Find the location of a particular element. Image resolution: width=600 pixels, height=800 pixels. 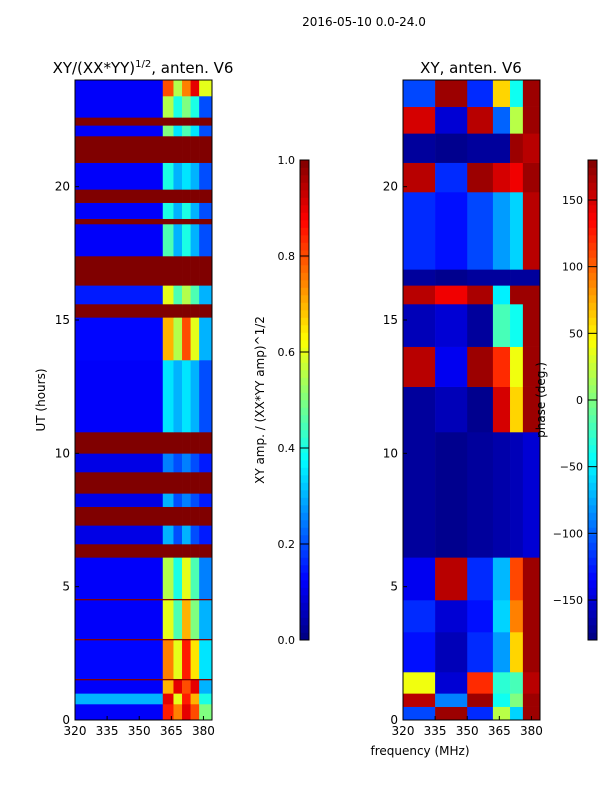

axes1-ytick-label: 10 is located at coordinates (62, 453).